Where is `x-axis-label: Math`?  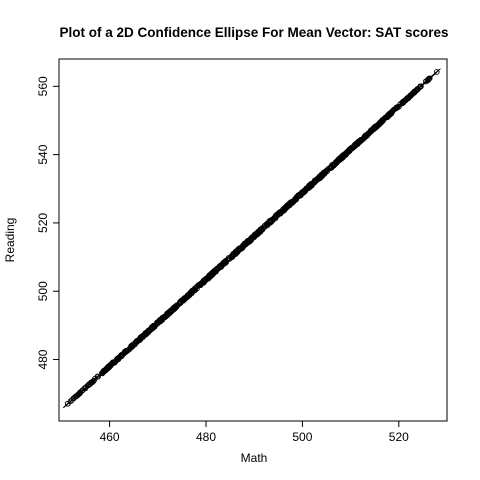
x-axis-label: Math is located at coordinates (254, 458).